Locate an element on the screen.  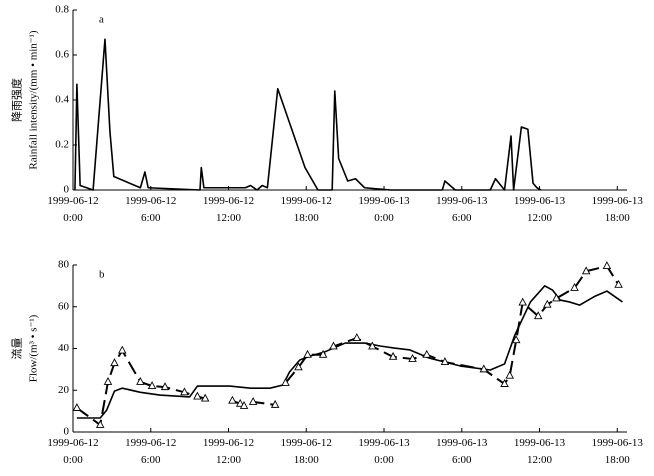
y-label-en: Rainfall intensity/(mm • min⁻¹) is located at coordinates (34, 99).